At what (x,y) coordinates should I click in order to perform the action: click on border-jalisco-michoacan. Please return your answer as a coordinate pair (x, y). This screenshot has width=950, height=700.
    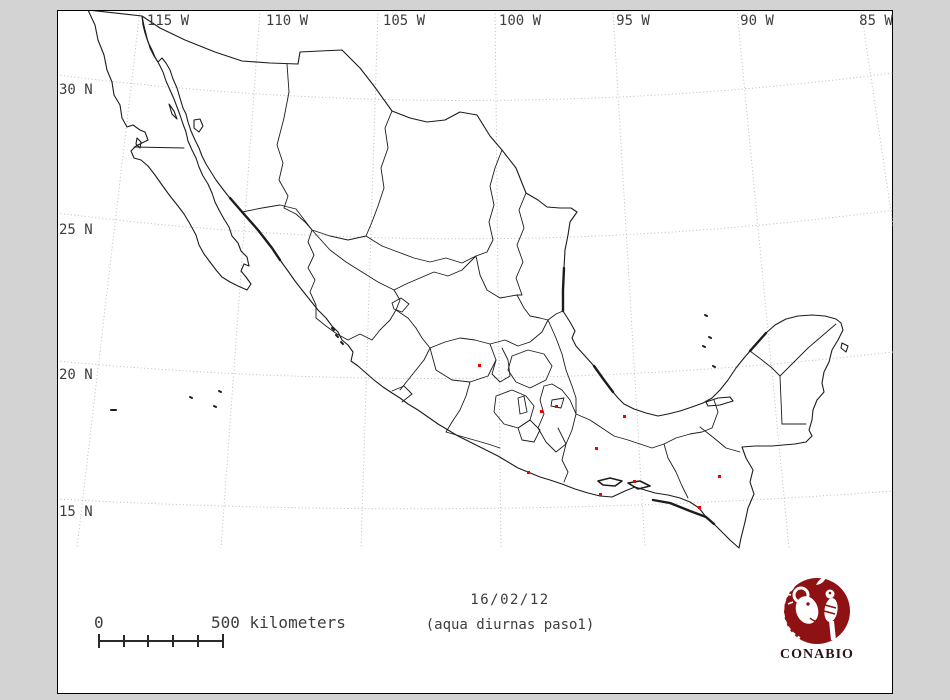
    Looking at the image, I should click on (415, 369).